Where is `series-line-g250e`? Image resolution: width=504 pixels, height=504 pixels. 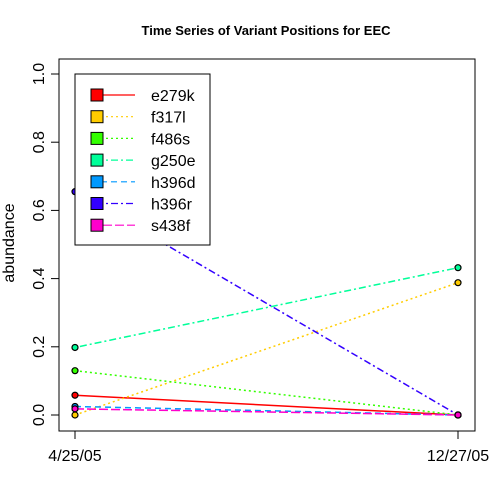 series-line-g250e is located at coordinates (266, 307).